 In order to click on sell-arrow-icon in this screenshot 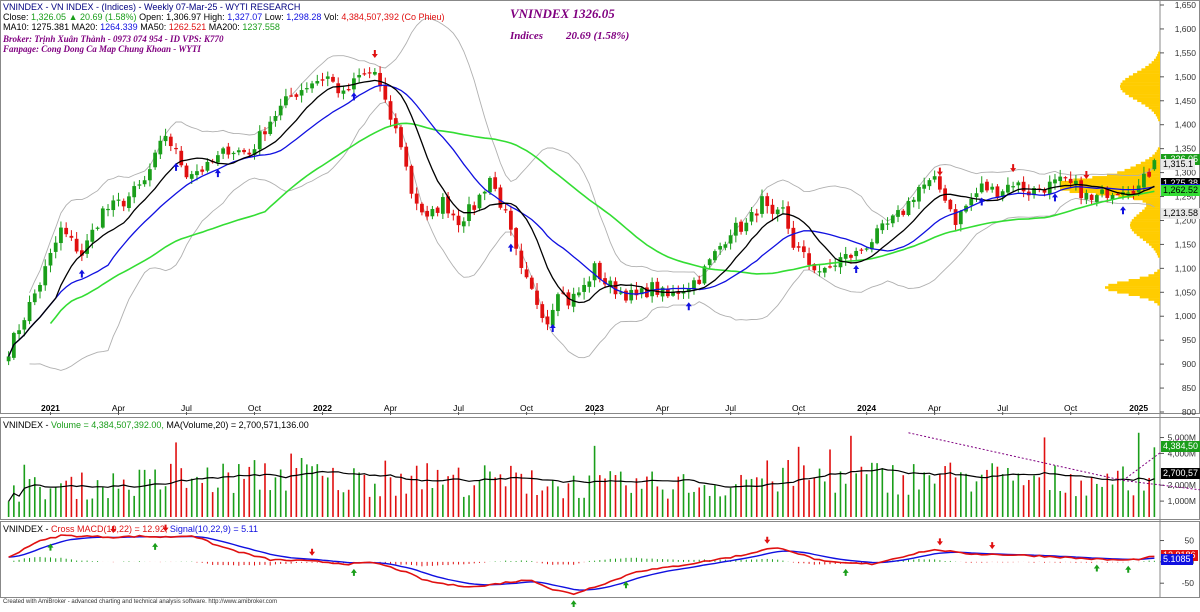, I will do `click(939, 171)`.